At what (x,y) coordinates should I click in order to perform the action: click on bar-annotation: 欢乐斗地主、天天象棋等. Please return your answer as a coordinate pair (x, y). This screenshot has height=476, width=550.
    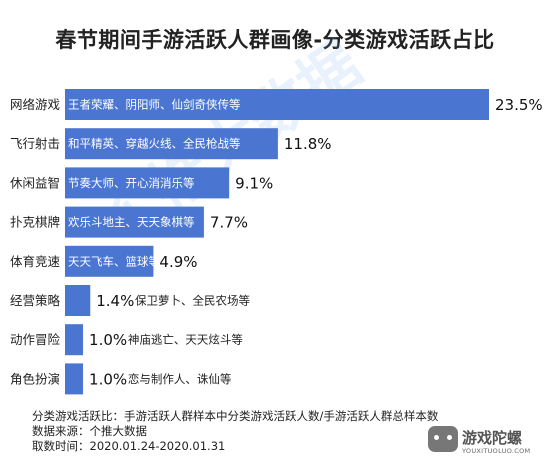
    Looking at the image, I should click on (131, 222).